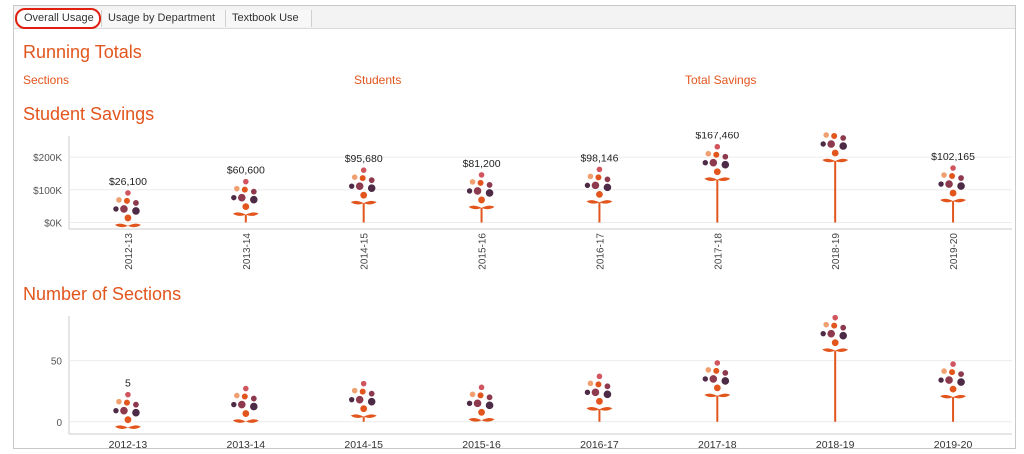 The width and height of the screenshot is (1024, 454). What do you see at coordinates (953, 157) in the screenshot?
I see `data-label: $102,165` at bounding box center [953, 157].